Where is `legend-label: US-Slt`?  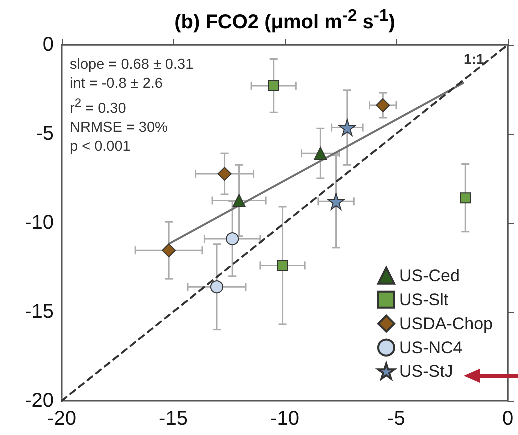
legend-label: US-Slt is located at coordinates (424, 300).